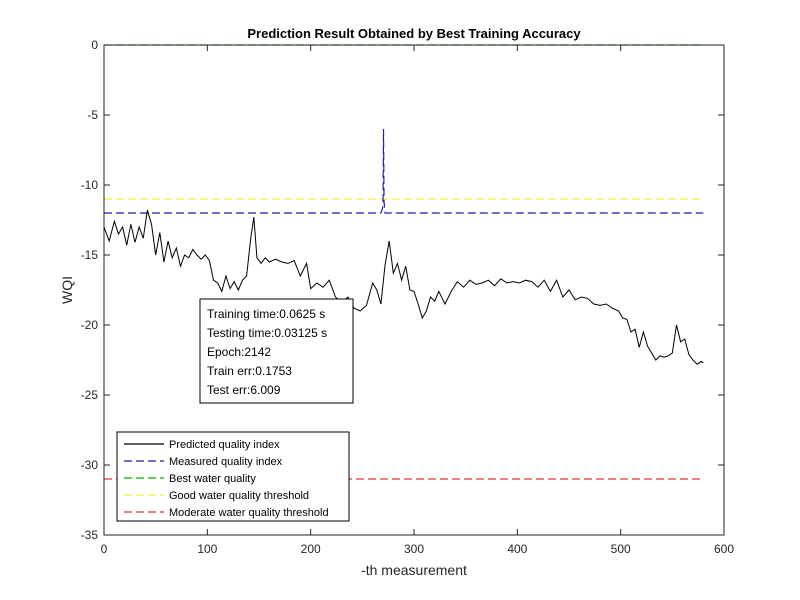  What do you see at coordinates (207, 549) in the screenshot?
I see `x-tick-label: 100` at bounding box center [207, 549].